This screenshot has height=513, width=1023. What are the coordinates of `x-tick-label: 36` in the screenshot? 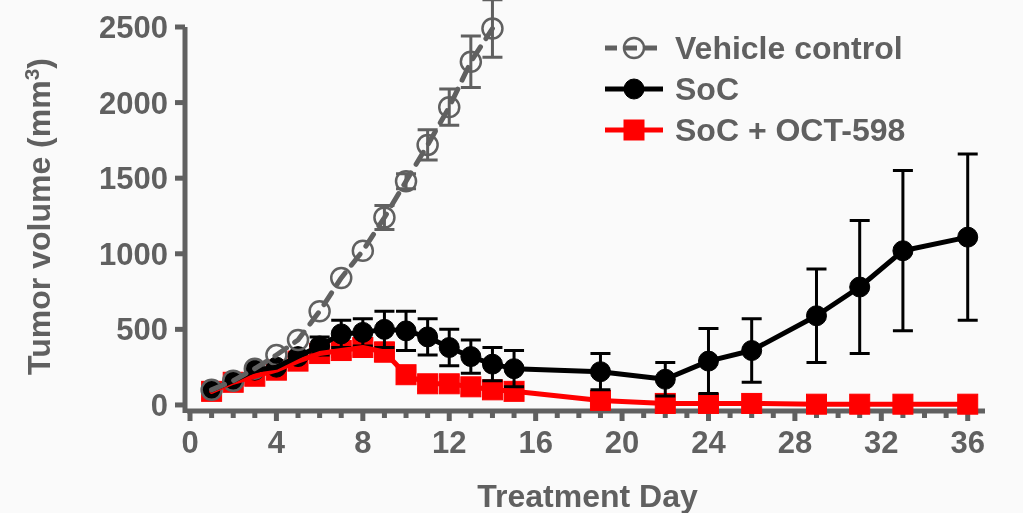 It's located at (967, 442).